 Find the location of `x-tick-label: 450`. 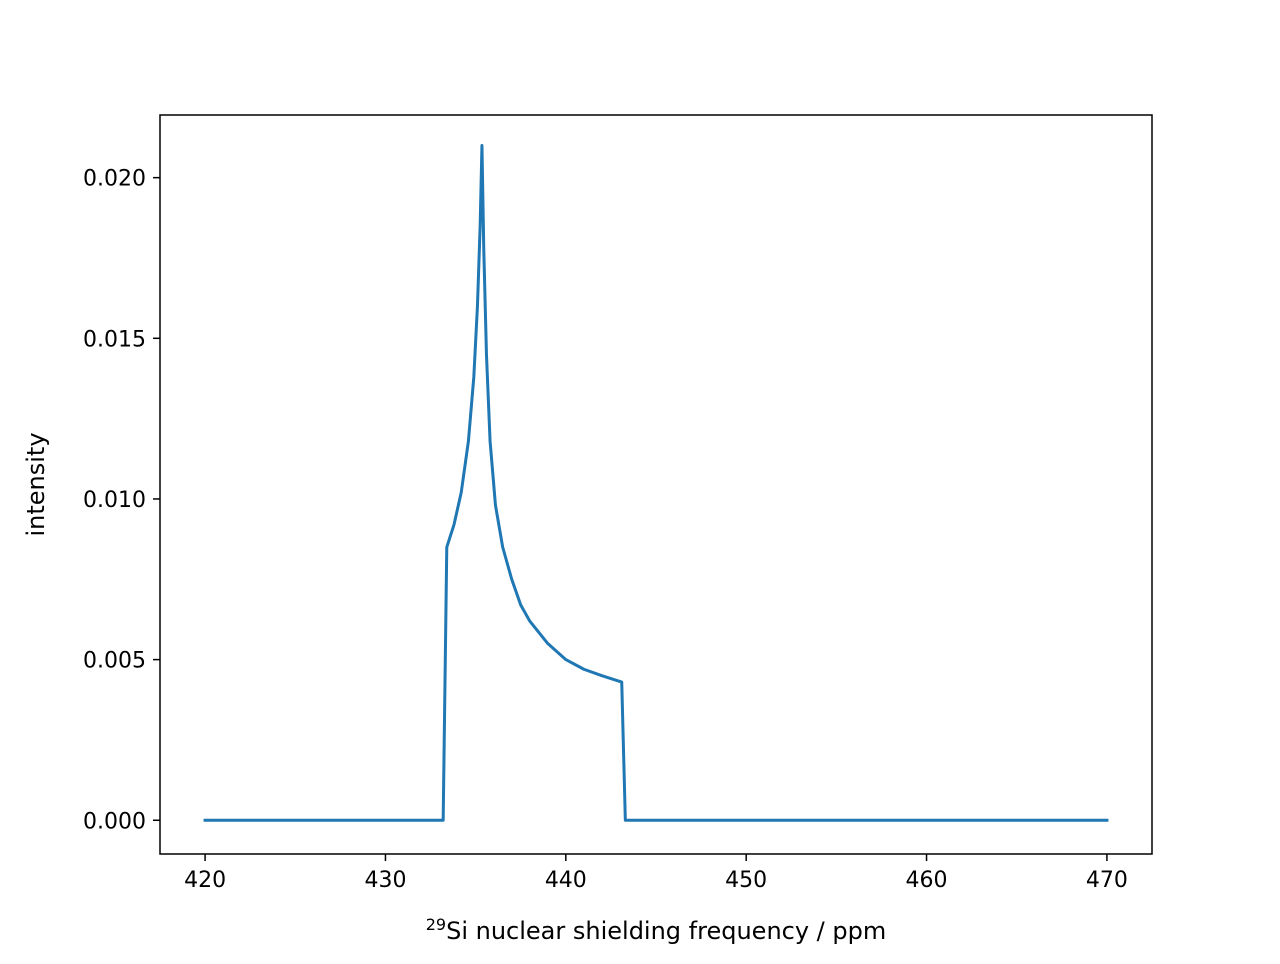

x-tick-label: 450 is located at coordinates (746, 880).